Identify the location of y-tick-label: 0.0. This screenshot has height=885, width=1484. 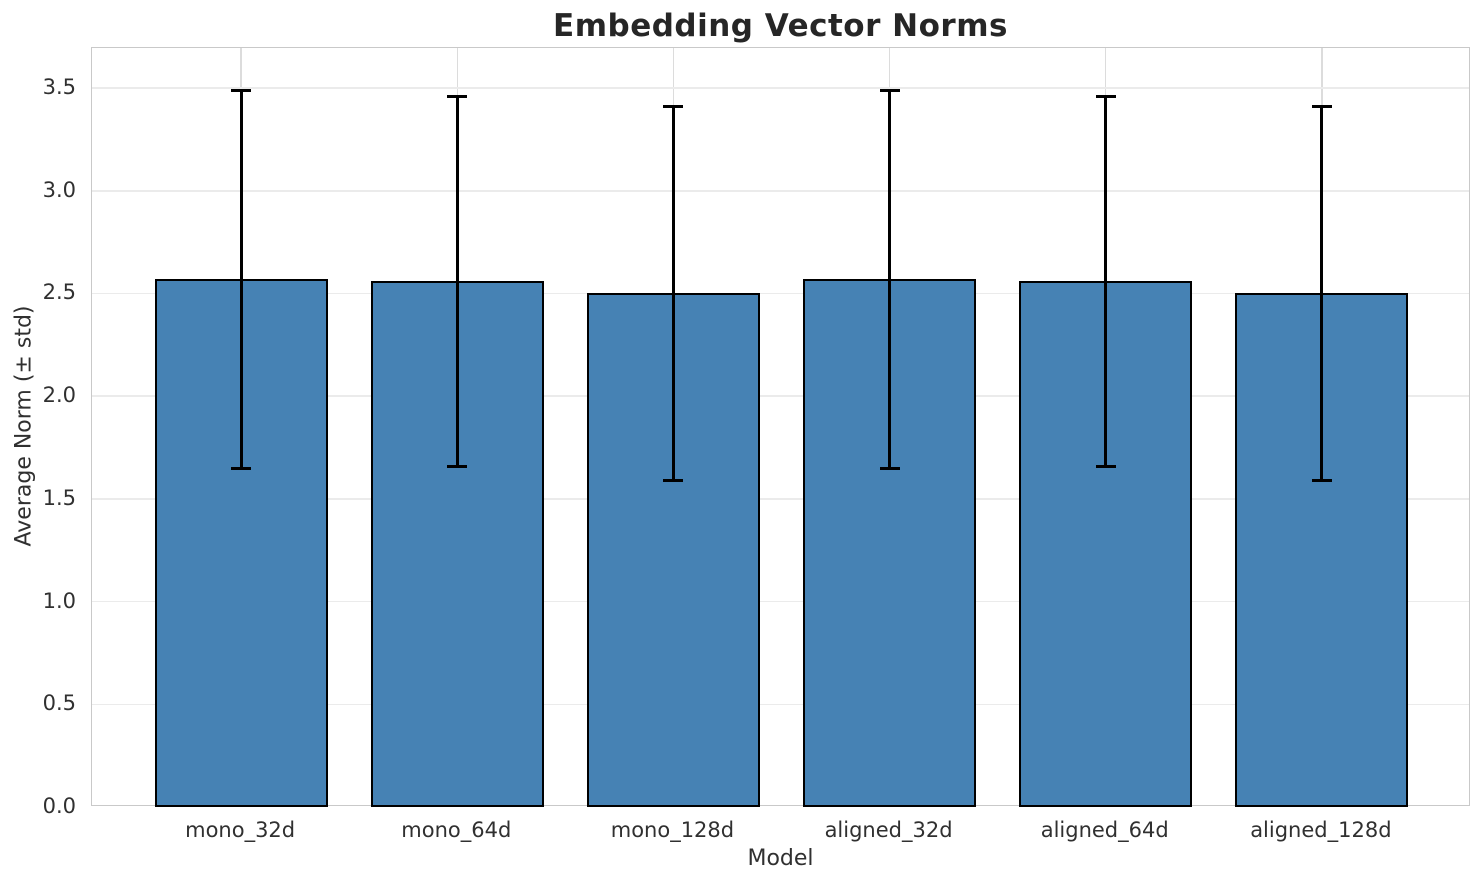
(59, 806).